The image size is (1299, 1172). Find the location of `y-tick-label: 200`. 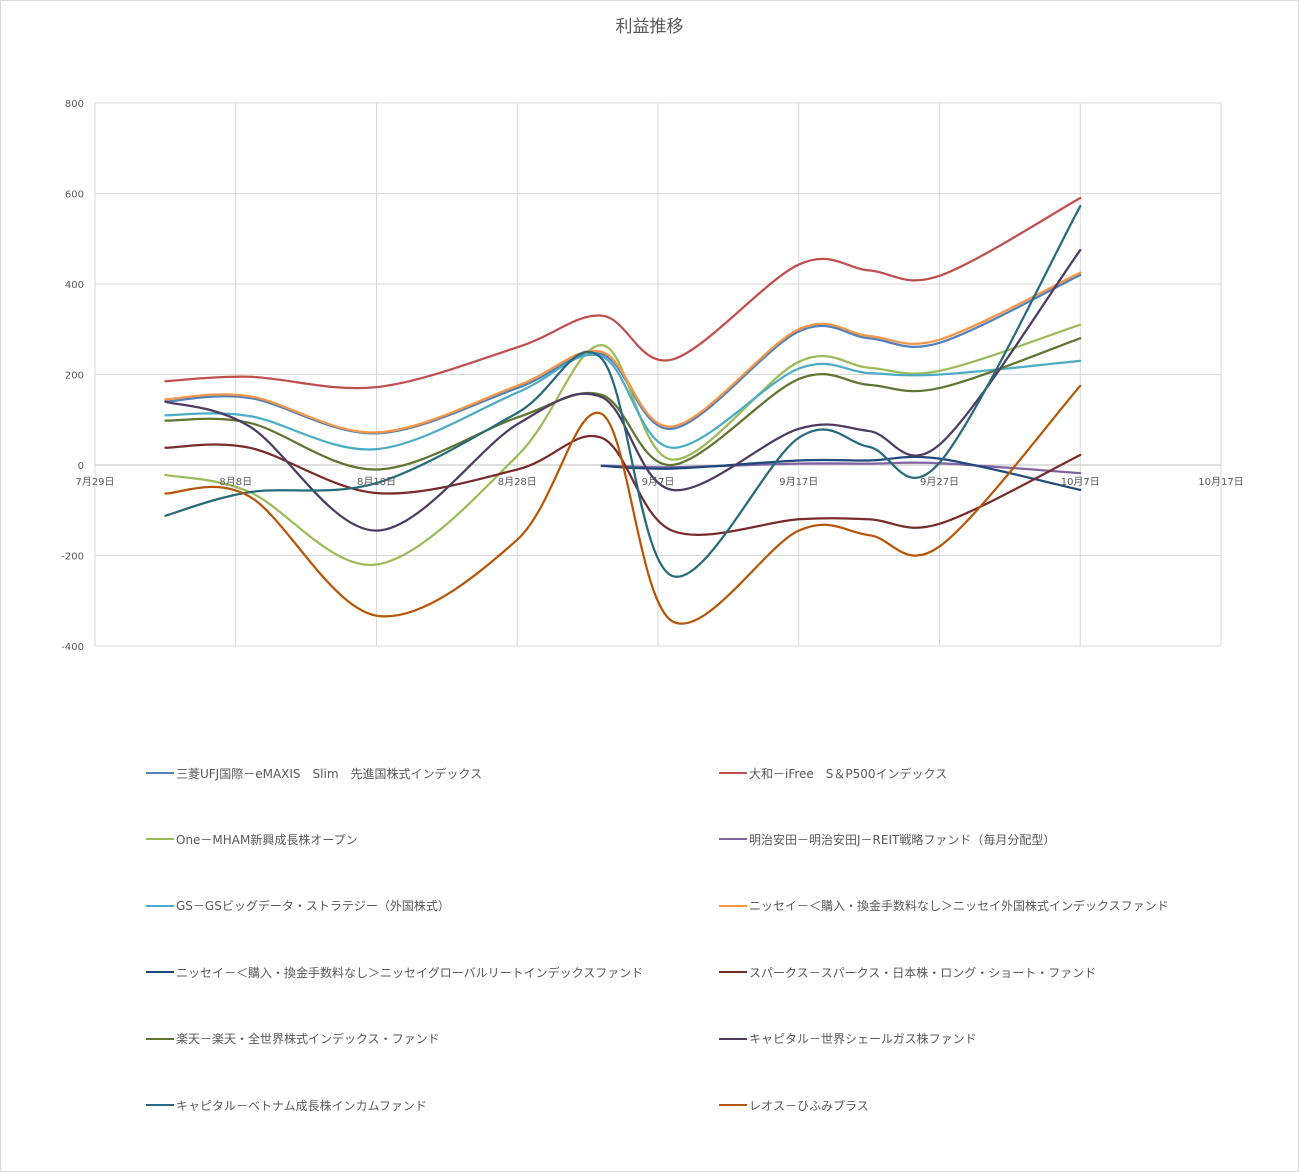

y-tick-label: 200 is located at coordinates (74, 376).